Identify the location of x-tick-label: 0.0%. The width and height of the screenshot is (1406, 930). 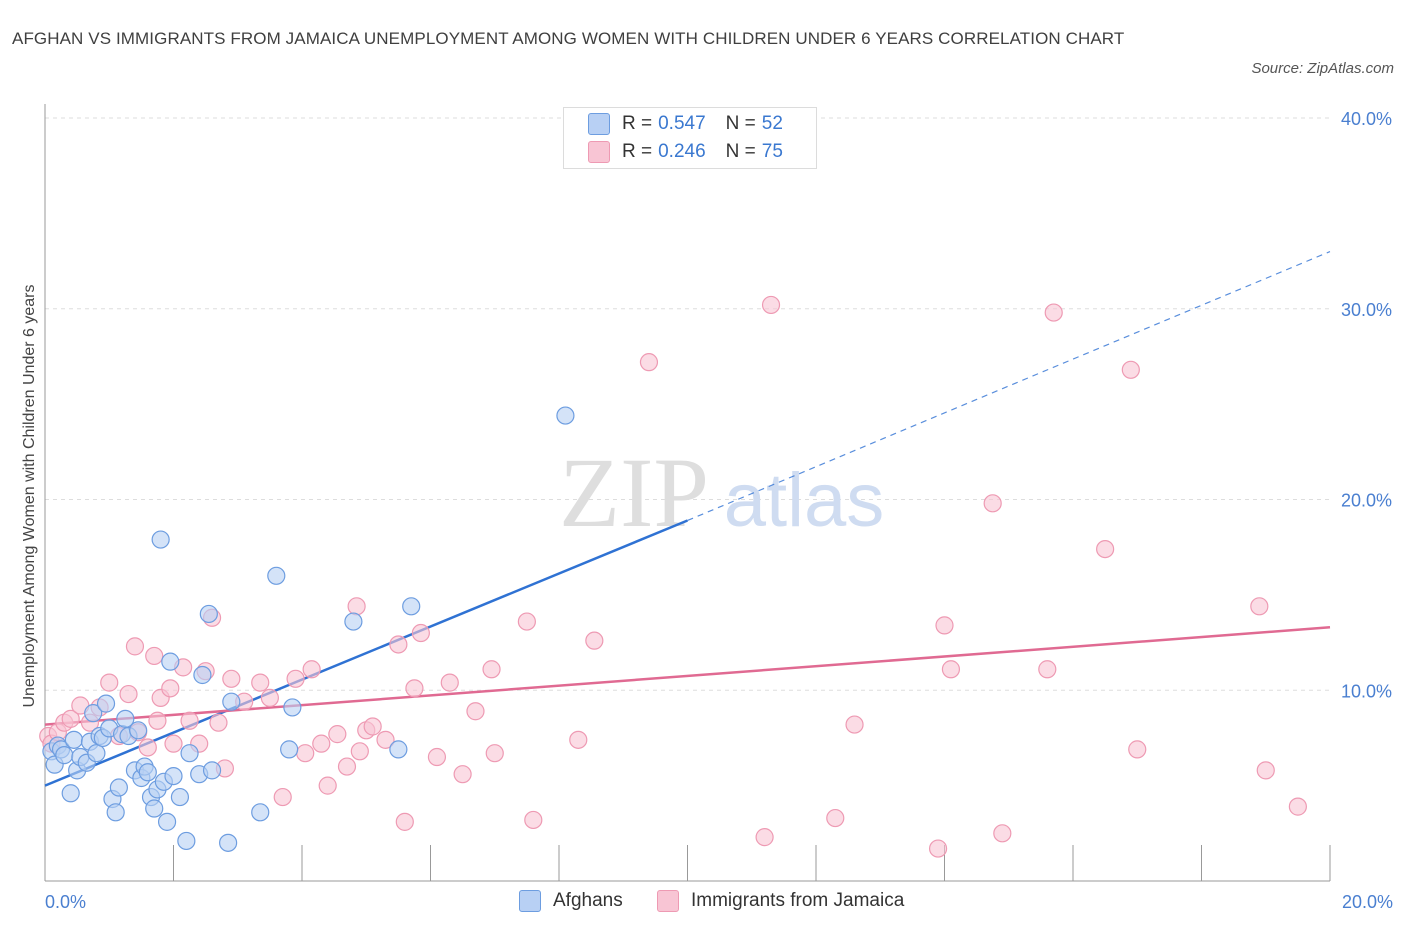
(65, 902).